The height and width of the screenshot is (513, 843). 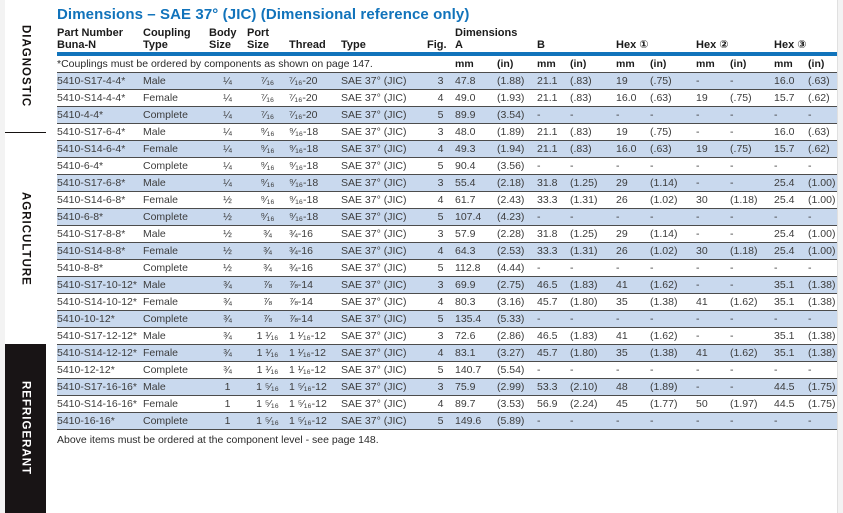 What do you see at coordinates (176, 41) in the screenshot?
I see `col-coupling-type: Coupling Type` at bounding box center [176, 41].